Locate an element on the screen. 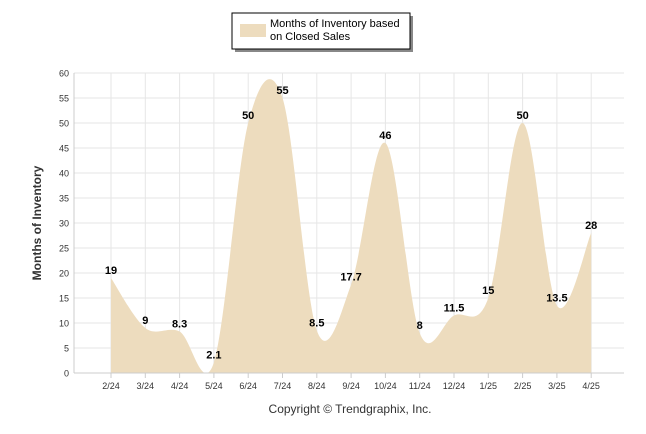 The height and width of the screenshot is (434, 646). y-tick-label: 45 is located at coordinates (64, 149).